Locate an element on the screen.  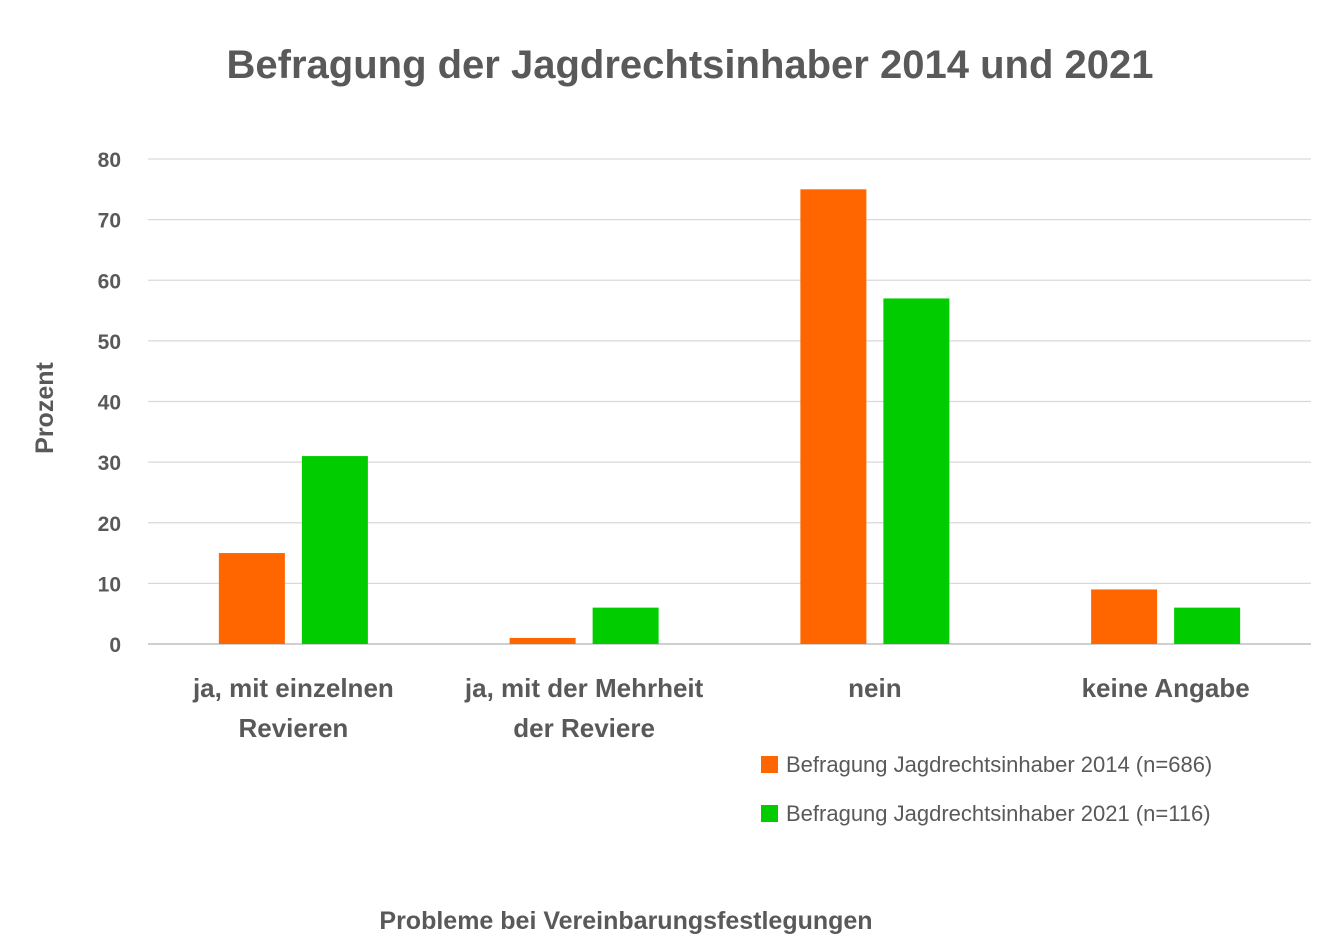
y-tick-label: 50 is located at coordinates (109, 342).